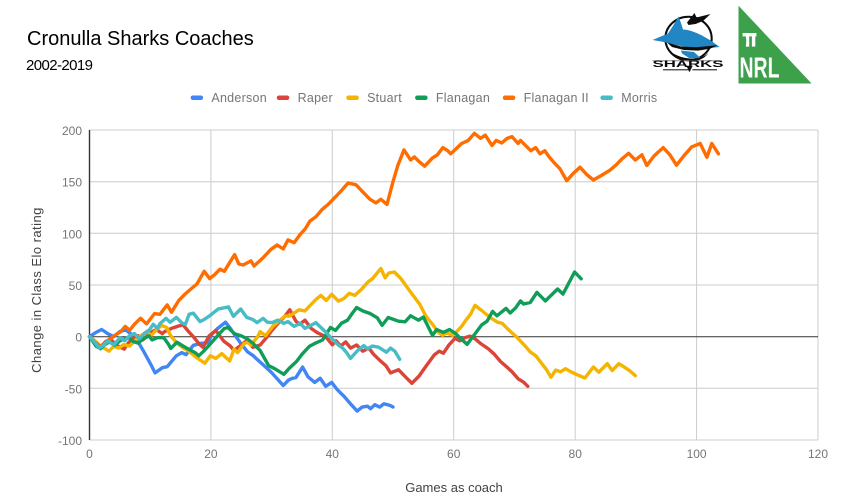 The height and width of the screenshot is (501, 845). Describe the element at coordinates (454, 487) in the screenshot. I see `svg-text: Games as coach` at that location.